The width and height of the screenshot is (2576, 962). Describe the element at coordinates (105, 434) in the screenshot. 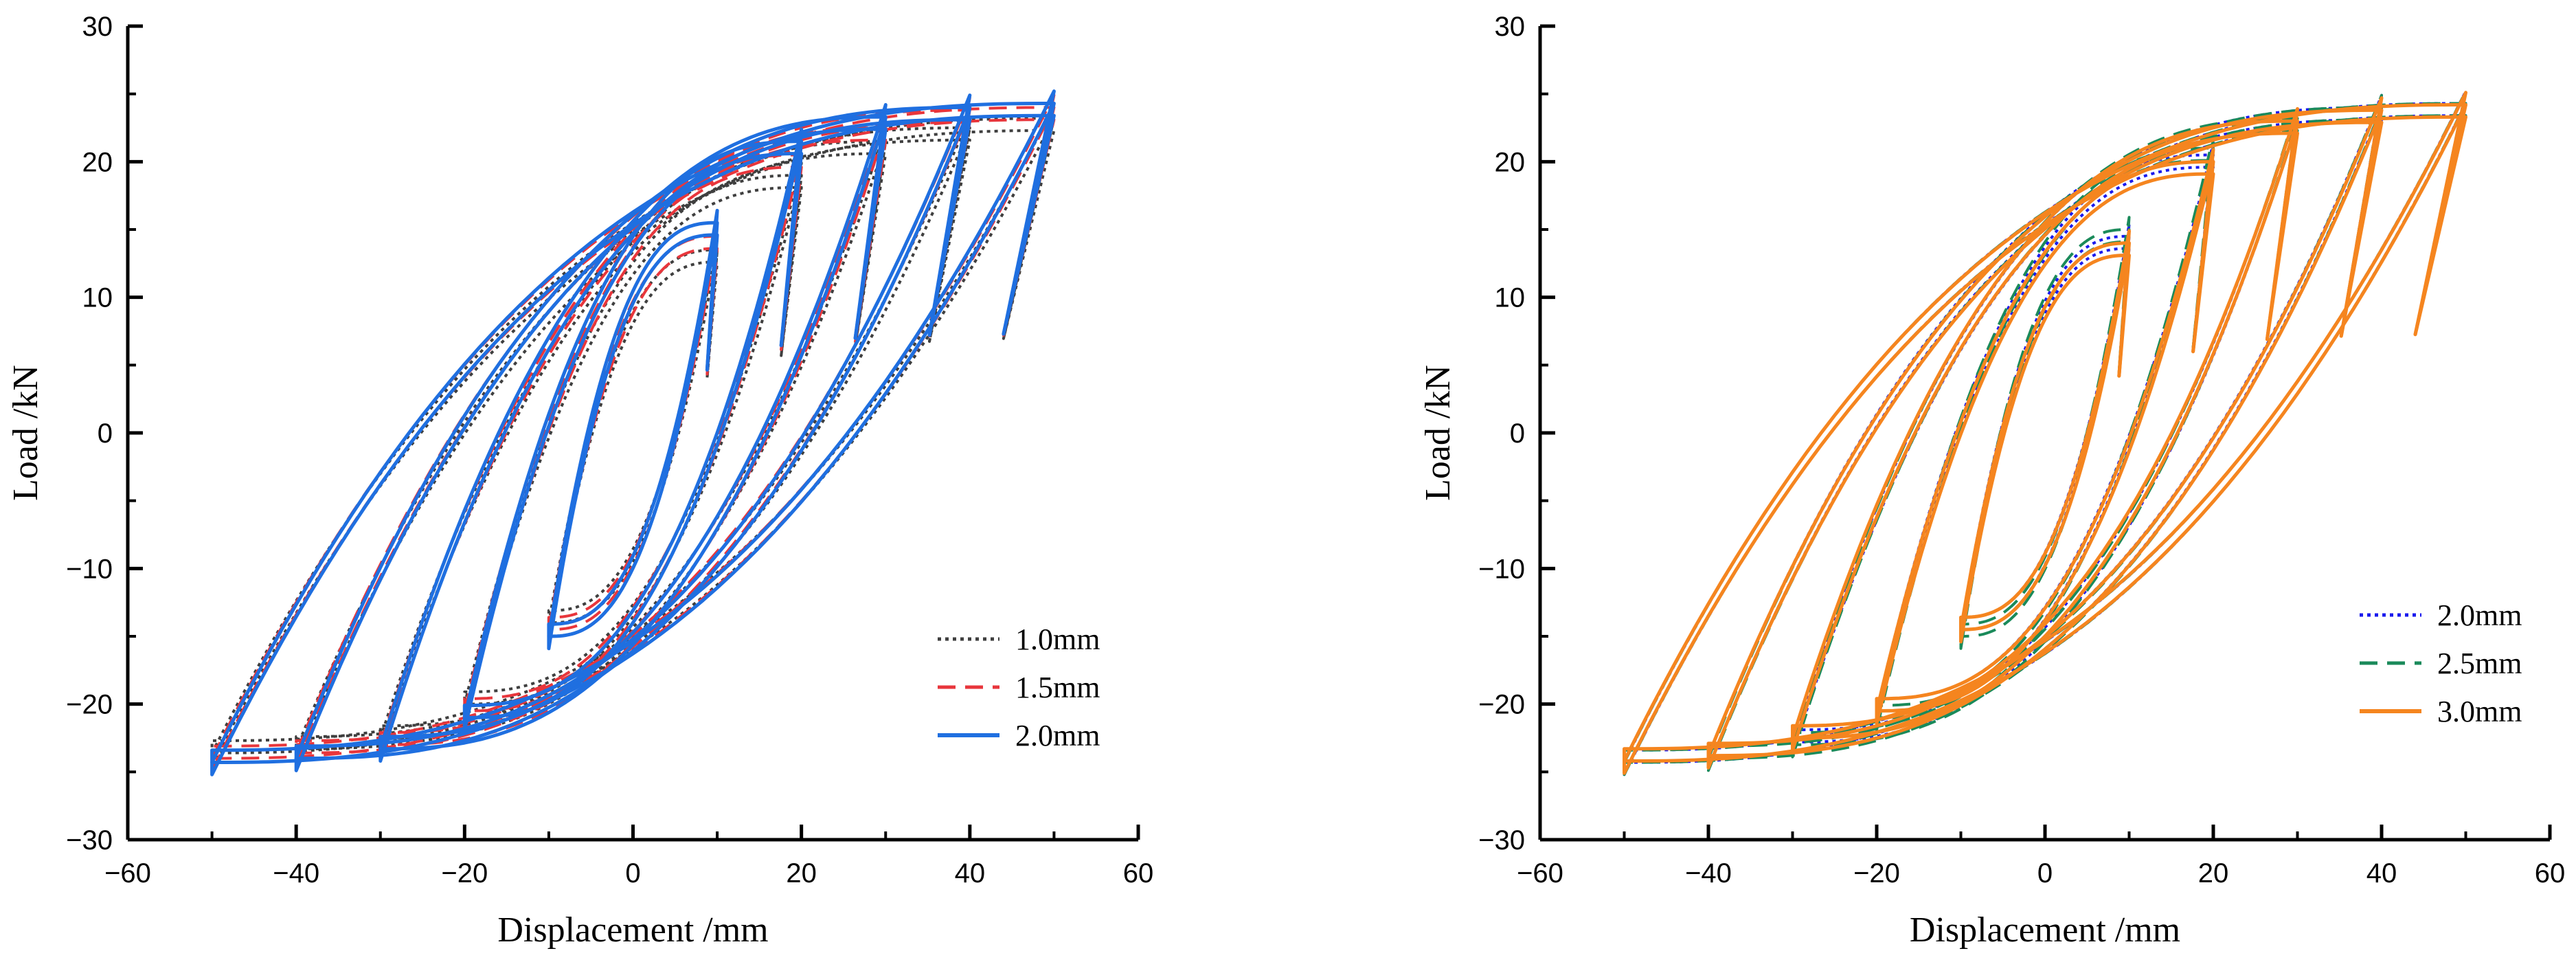

I see `p0-y-tick-label-3: 0` at that location.